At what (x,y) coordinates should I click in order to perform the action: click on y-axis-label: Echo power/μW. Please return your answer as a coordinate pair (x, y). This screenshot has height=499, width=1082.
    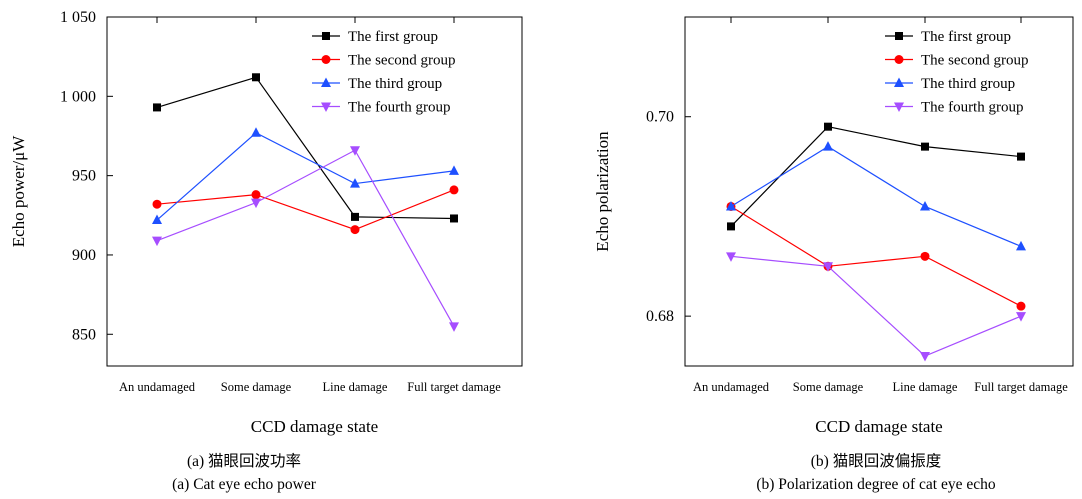
    Looking at the image, I should click on (18, 191).